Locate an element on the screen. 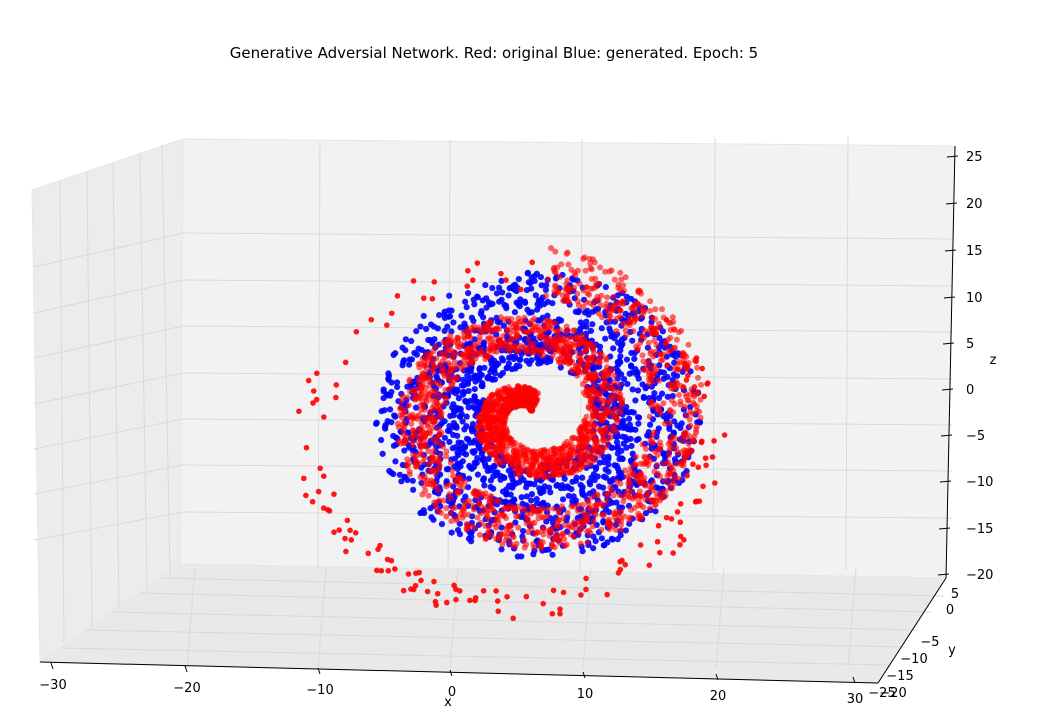 This screenshot has width=1048, height=711. y-axis-line is located at coordinates (912, 630).